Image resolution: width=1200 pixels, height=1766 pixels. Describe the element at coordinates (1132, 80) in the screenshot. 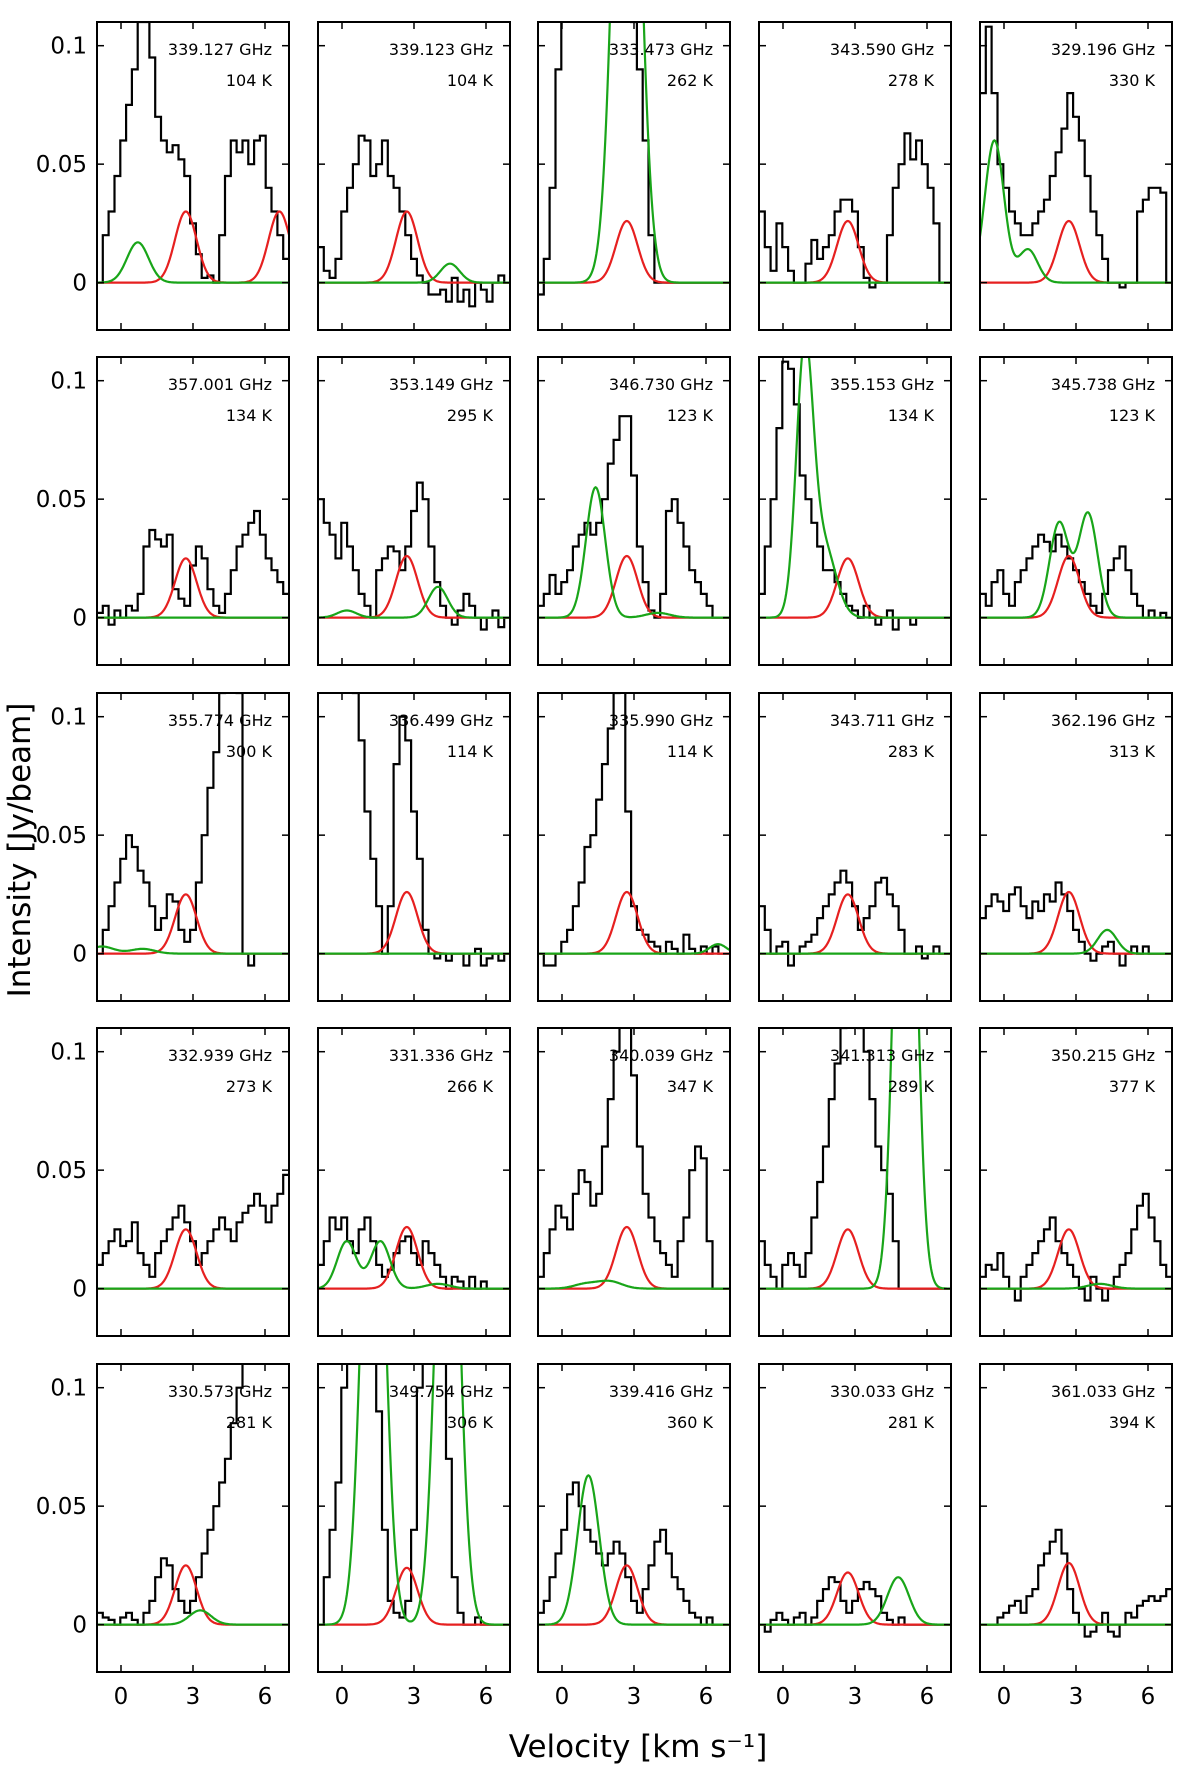

I see `panel-temperature-label: 330 K` at that location.